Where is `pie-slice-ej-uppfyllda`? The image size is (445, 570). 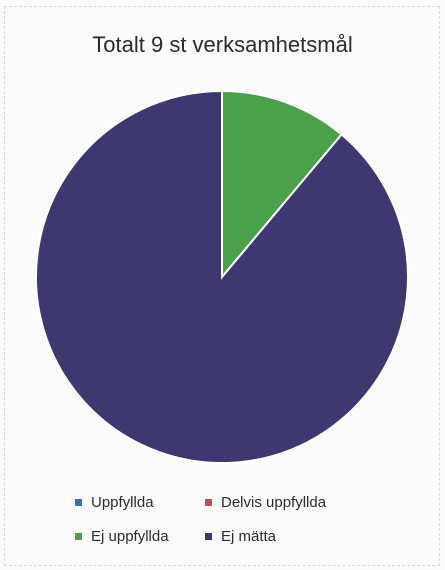
pie-slice-ej-uppfyllda is located at coordinates (282, 184).